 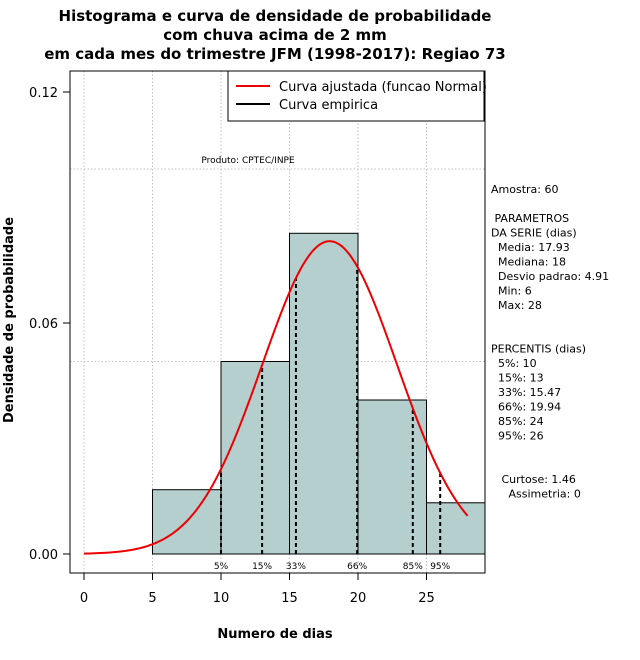 I want to click on legend-box, so click(x=356, y=96).